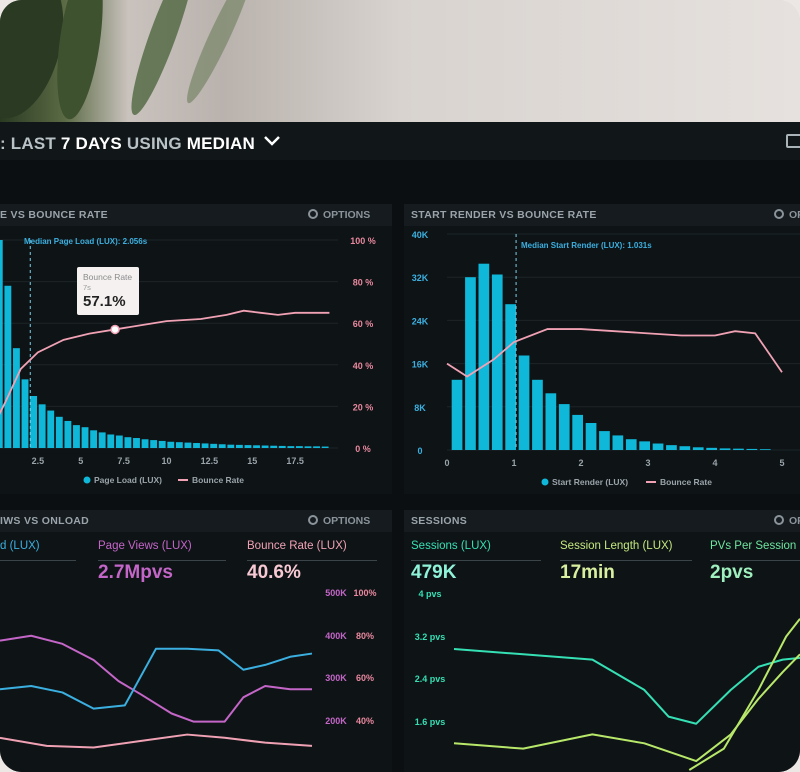  I want to click on metric-page-views: Page Views (LUX) 2.7Mpvs, so click(145, 562).